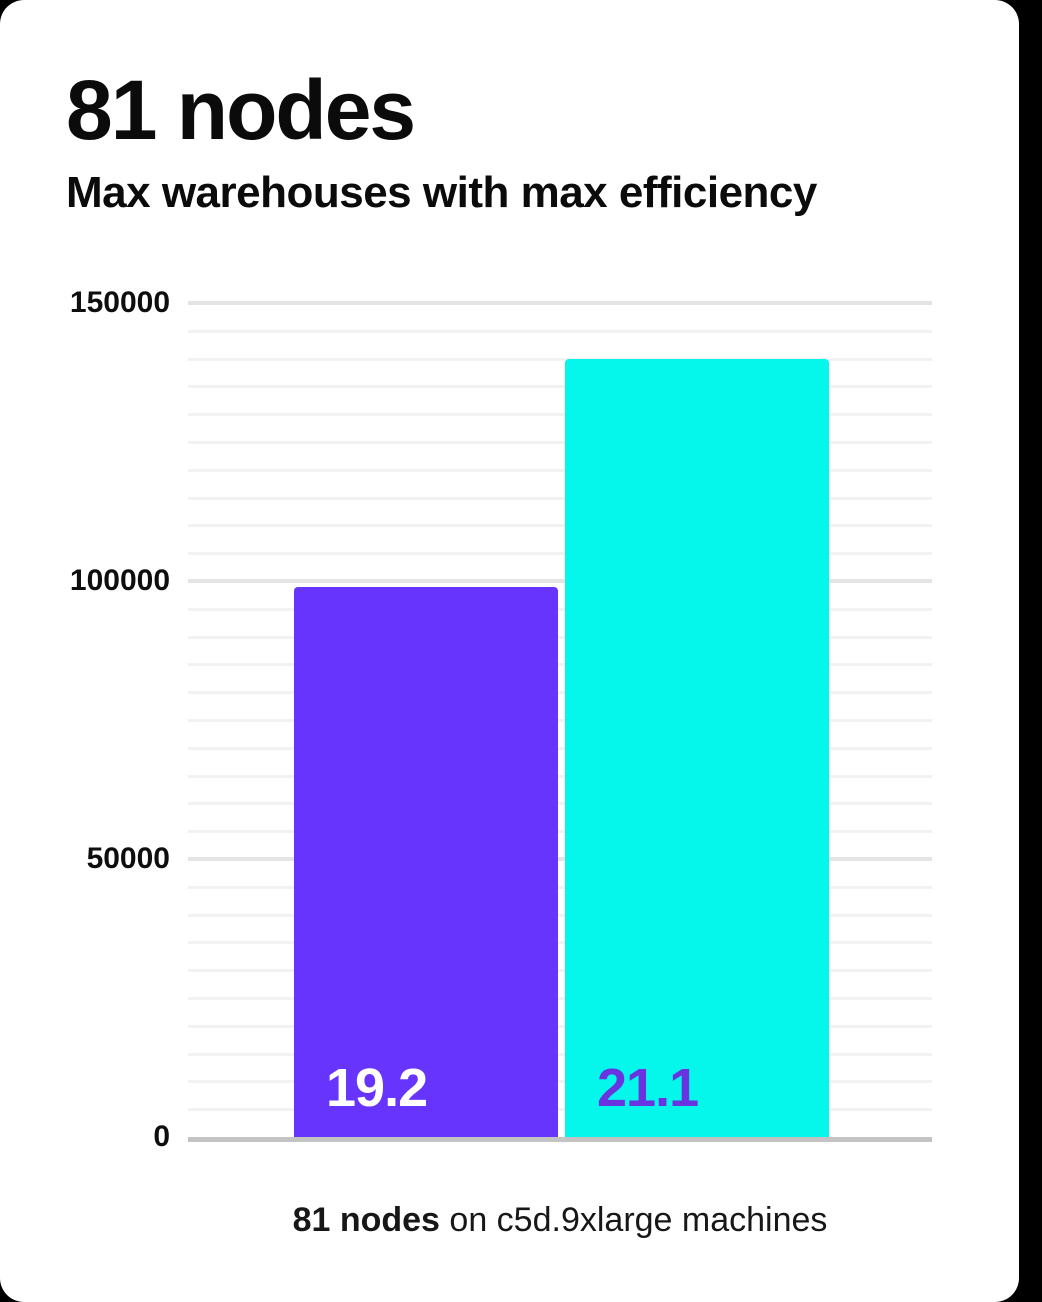  What do you see at coordinates (119, 580) in the screenshot?
I see `y-axis-tick-label: 100000` at bounding box center [119, 580].